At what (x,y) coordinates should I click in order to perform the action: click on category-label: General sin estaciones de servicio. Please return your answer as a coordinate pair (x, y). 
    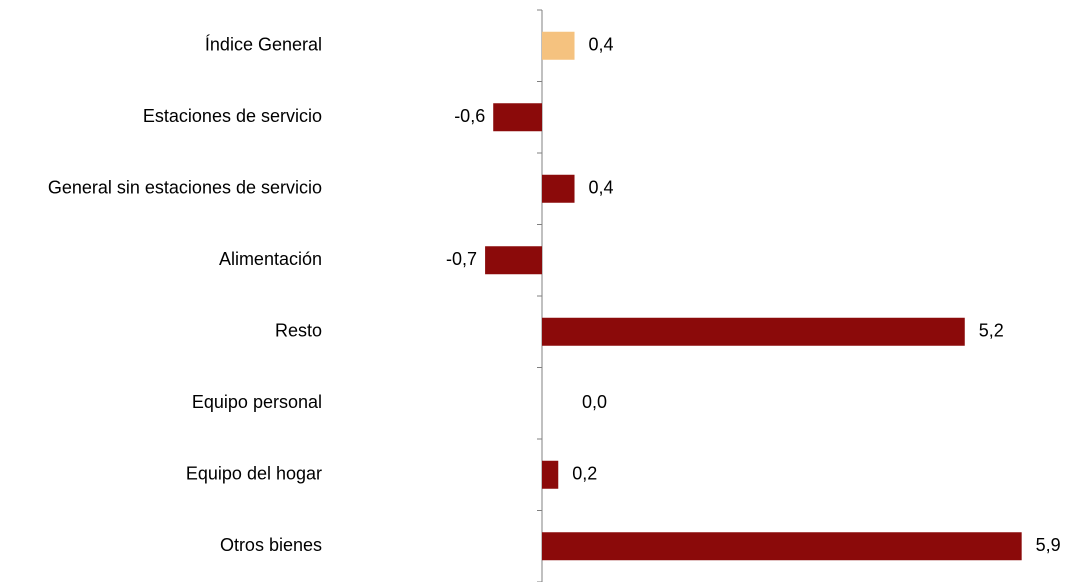
    Looking at the image, I should click on (185, 188).